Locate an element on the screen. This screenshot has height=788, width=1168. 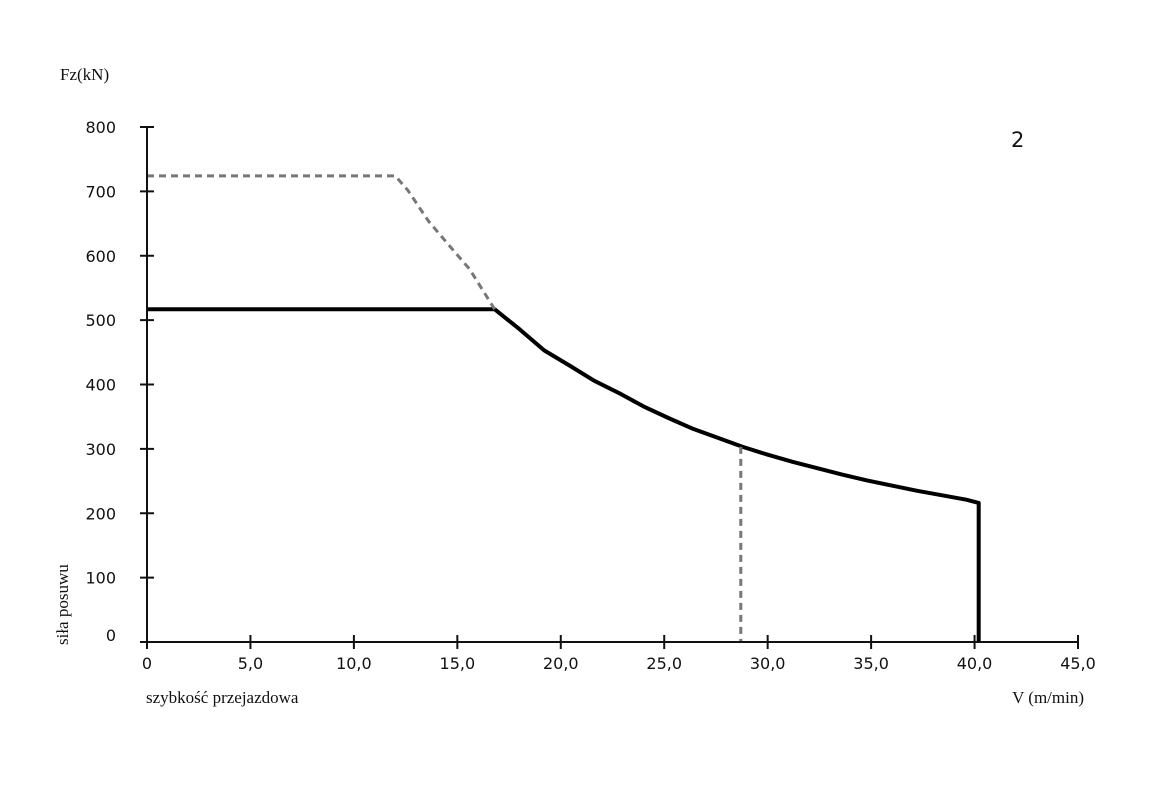
x-tick-label: 30,0 is located at coordinates (768, 663).